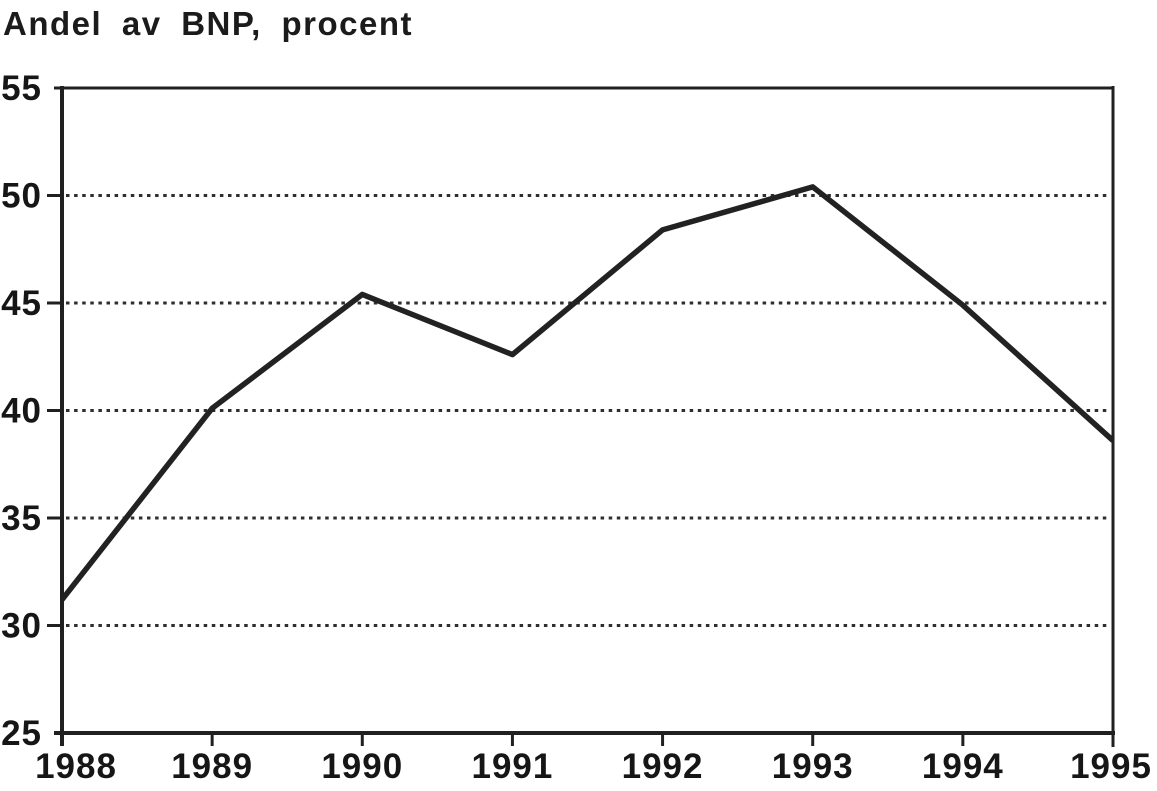 Image resolution: width=1157 pixels, height=791 pixels. Describe the element at coordinates (21, 196) in the screenshot. I see `y-axis-tick-label: 50` at that location.